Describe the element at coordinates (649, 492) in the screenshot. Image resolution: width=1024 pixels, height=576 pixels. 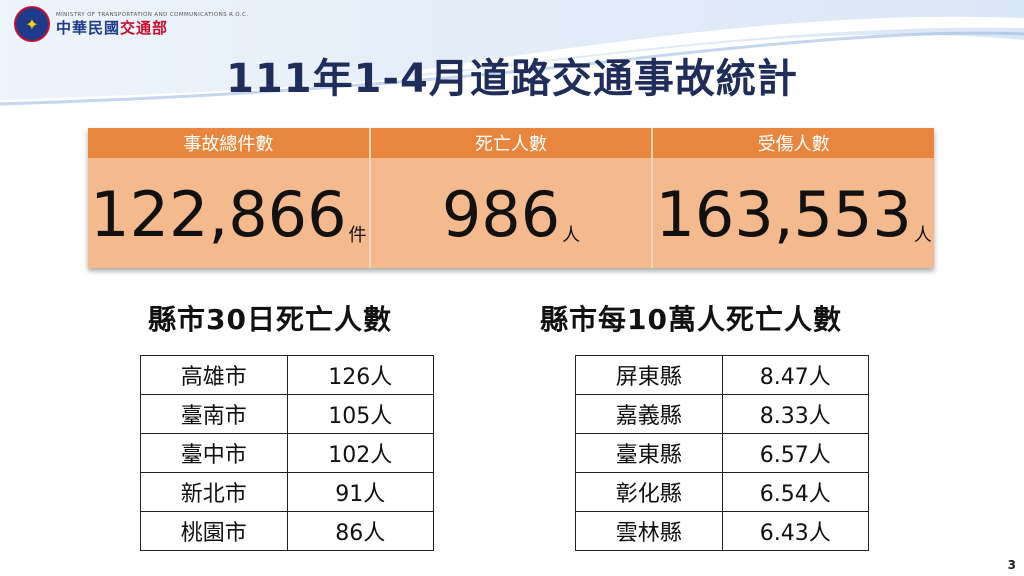
I see `county-cell: 彰化縣` at that location.